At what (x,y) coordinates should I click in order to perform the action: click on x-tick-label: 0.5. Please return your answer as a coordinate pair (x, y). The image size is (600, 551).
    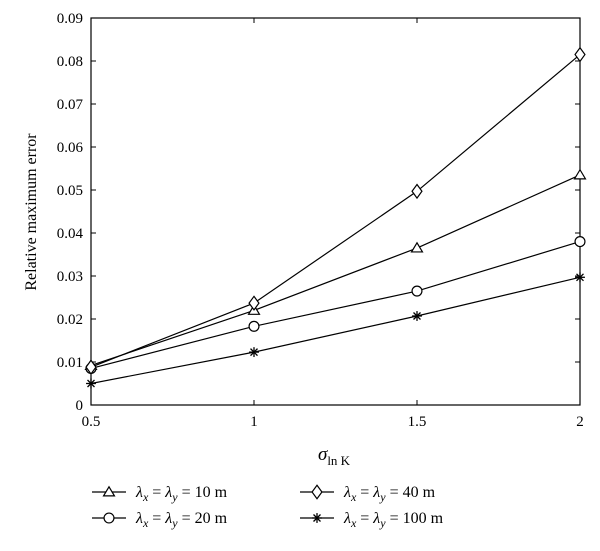
    Looking at the image, I should click on (91, 422).